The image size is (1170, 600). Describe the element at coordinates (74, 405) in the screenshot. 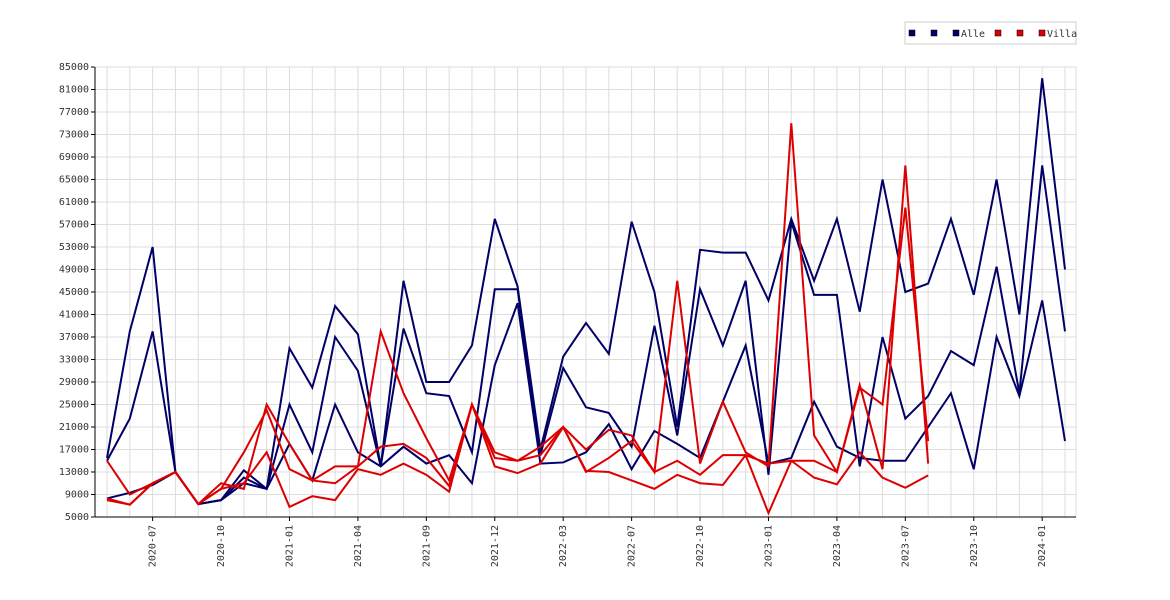

I see `y-tick-label: 25000` at that location.